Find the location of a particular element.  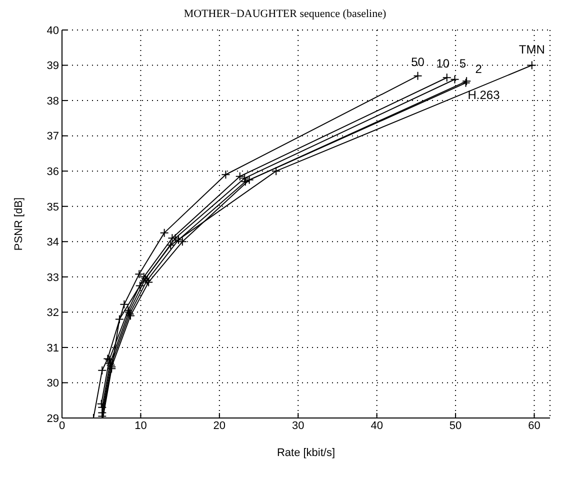

x-tick-label: 10 is located at coordinates (140, 426).